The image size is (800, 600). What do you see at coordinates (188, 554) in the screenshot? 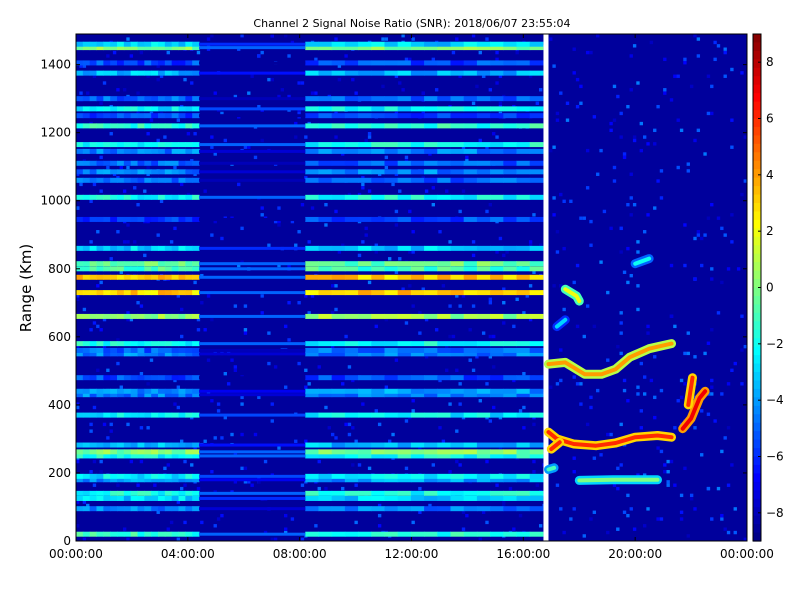
I see `x-tick-label: 04:00:00` at bounding box center [188, 554].